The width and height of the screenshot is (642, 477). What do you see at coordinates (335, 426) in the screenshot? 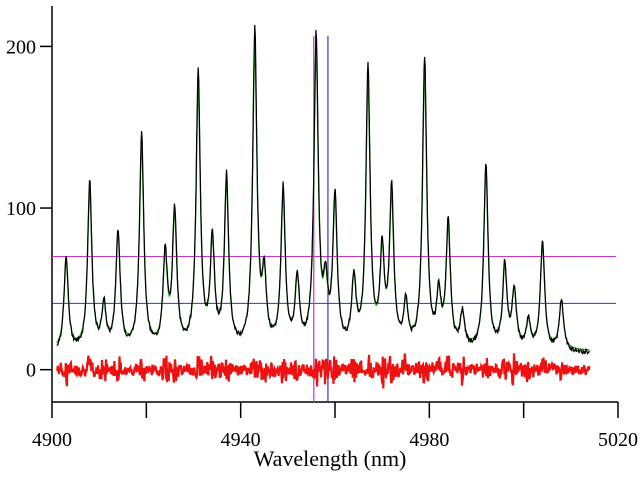
I see `x-axis-ticks: 4900 4940 4980 5020` at bounding box center [335, 426].